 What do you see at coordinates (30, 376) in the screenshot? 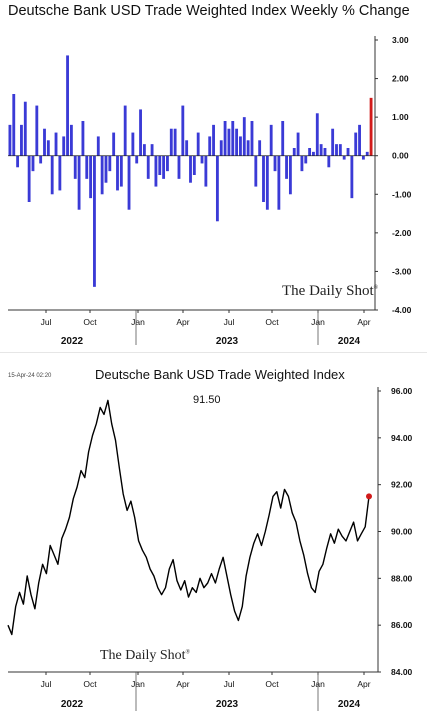
I see `timestamp: 15-Apr-24 02:20` at bounding box center [30, 376].